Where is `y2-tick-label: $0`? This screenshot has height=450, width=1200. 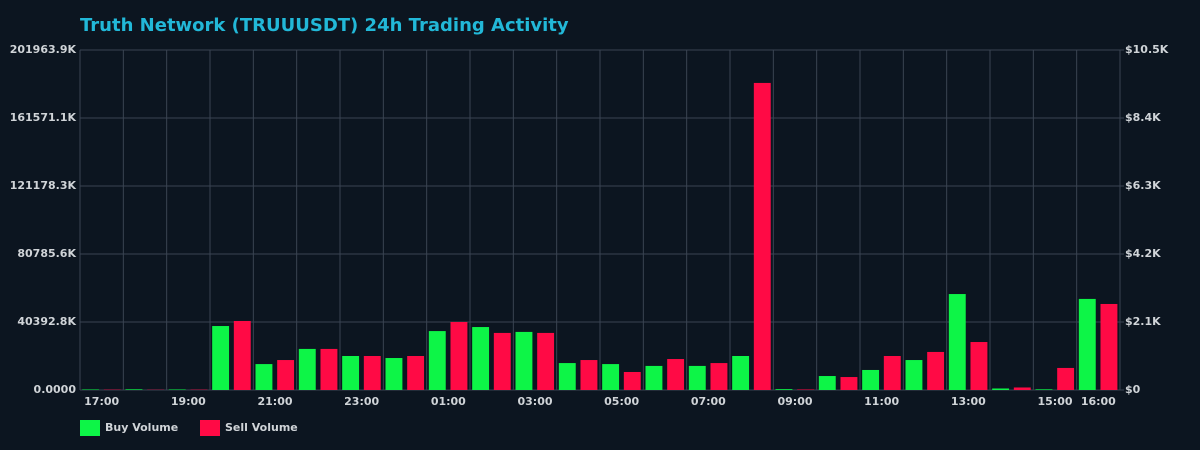
y2-tick-label: $0 is located at coordinates (1133, 389).